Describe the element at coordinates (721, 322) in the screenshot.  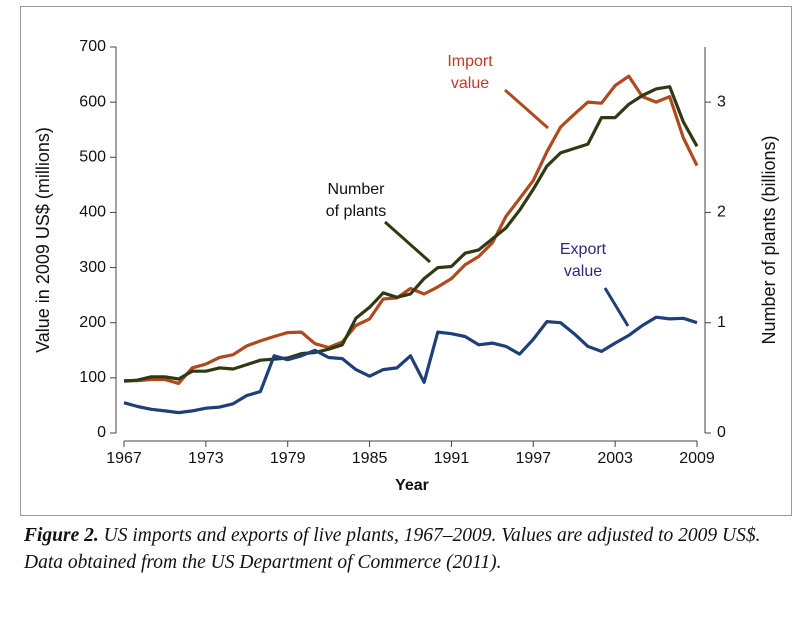
I see `y2-tick-label: 1` at that location.